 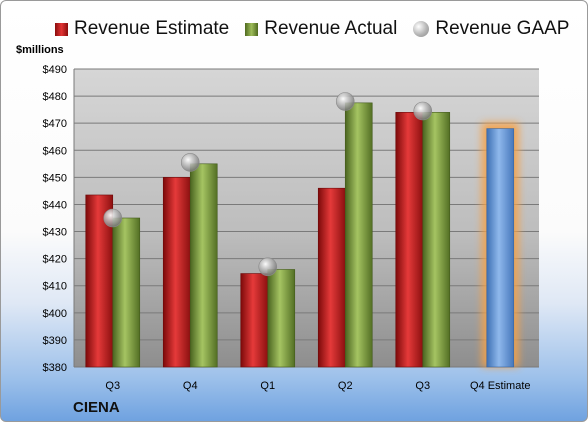 What do you see at coordinates (55, 314) in the screenshot?
I see `y-tick-label: $400` at bounding box center [55, 314].